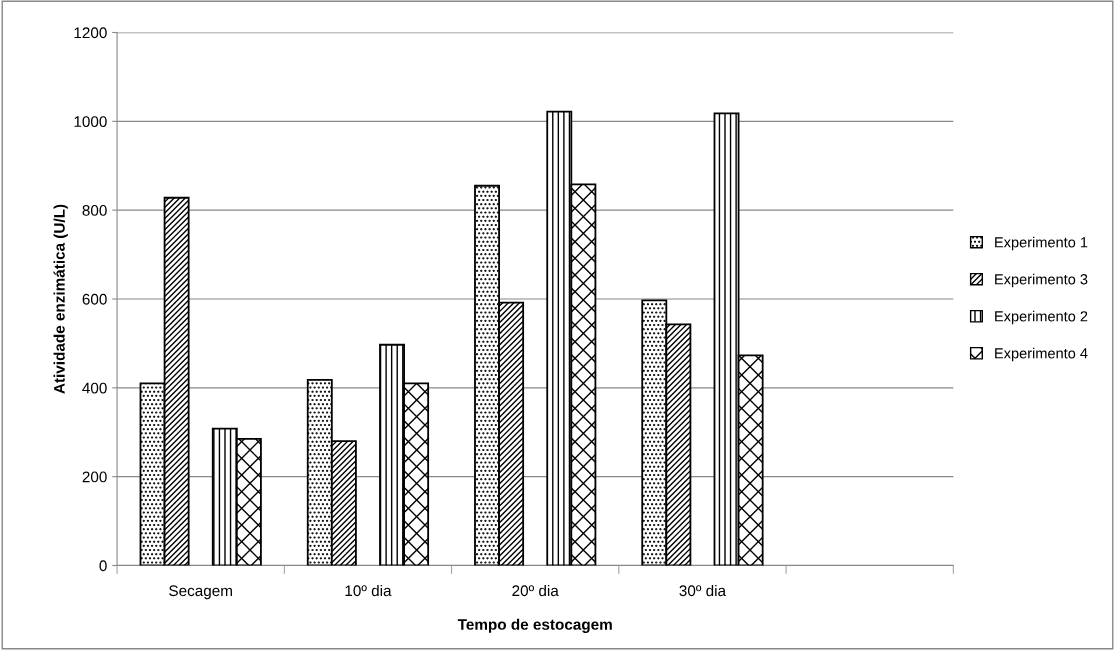  Describe the element at coordinates (94, 477) in the screenshot. I see `y-tick-label: 200` at that location.